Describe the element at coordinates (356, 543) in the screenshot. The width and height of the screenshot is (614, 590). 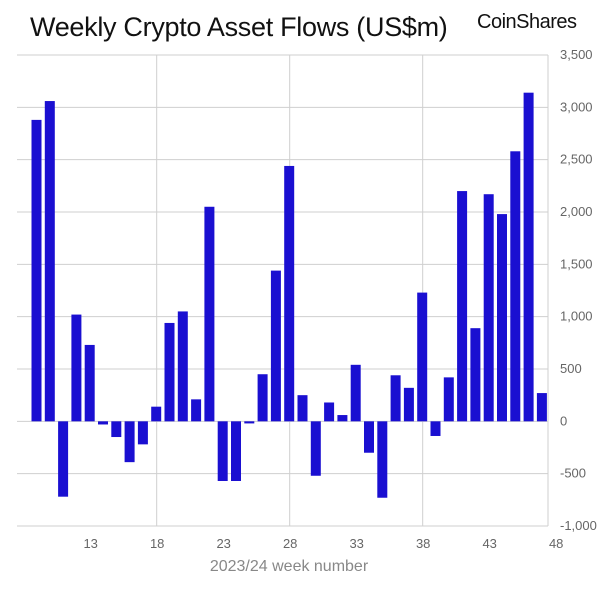
I see `x-tick-label: 33` at that location.